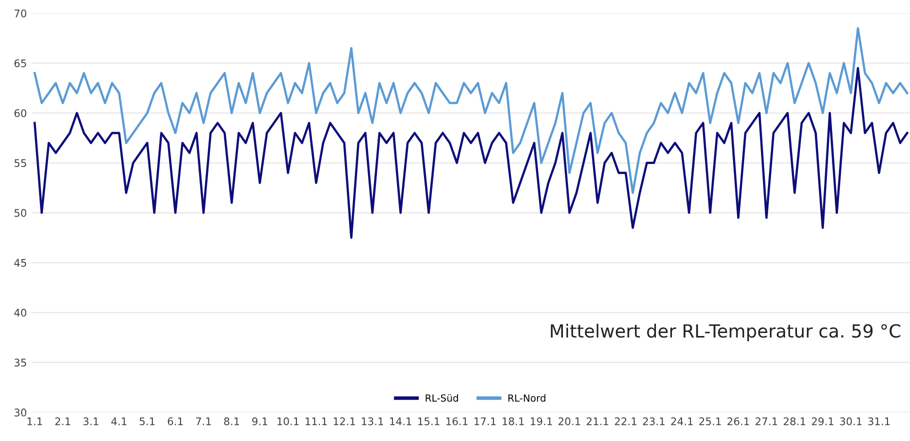  Describe the element at coordinates (541, 421) in the screenshot. I see `x-tick-label: 19.1` at that location.